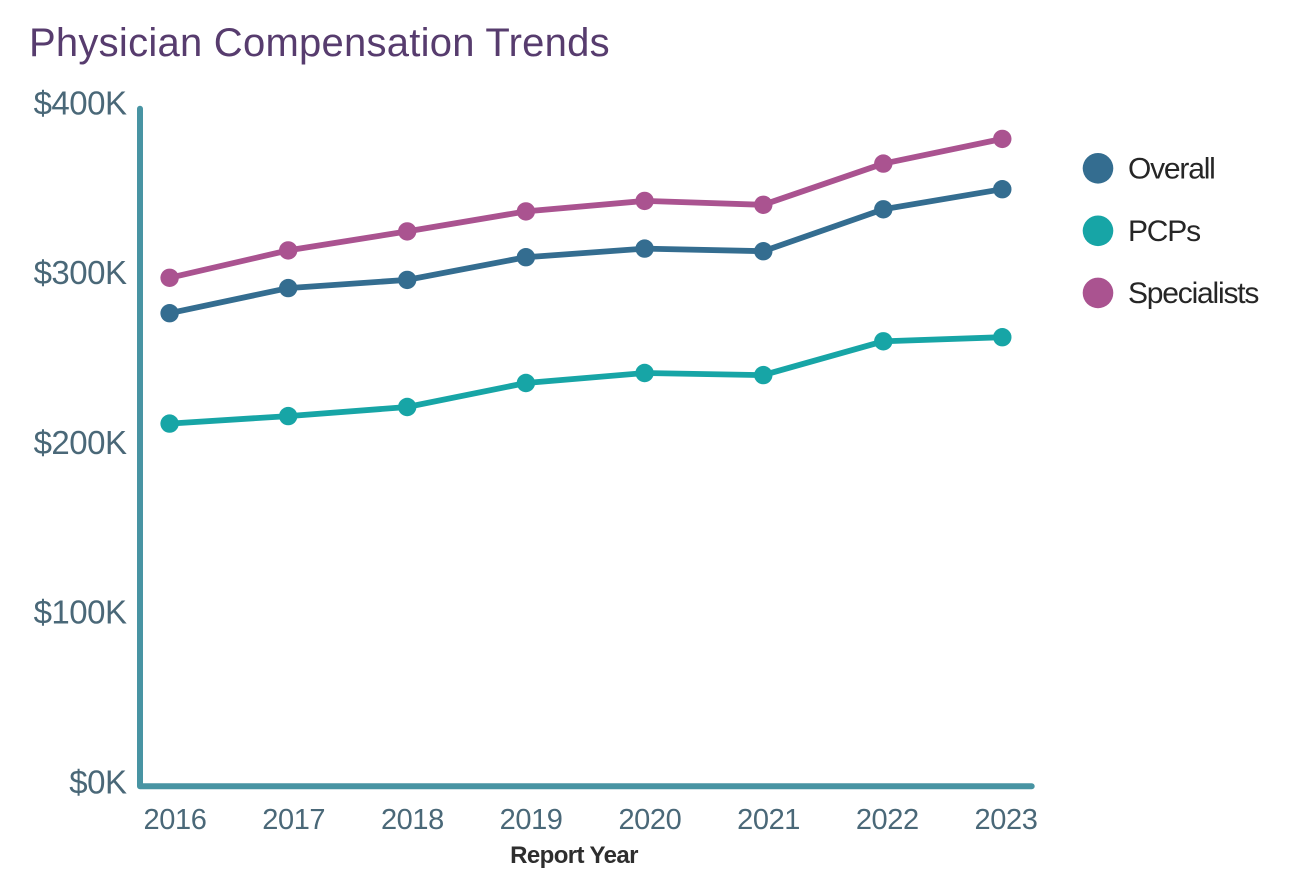  Describe the element at coordinates (768, 820) in the screenshot. I see `svg-text: 2021` at that location.